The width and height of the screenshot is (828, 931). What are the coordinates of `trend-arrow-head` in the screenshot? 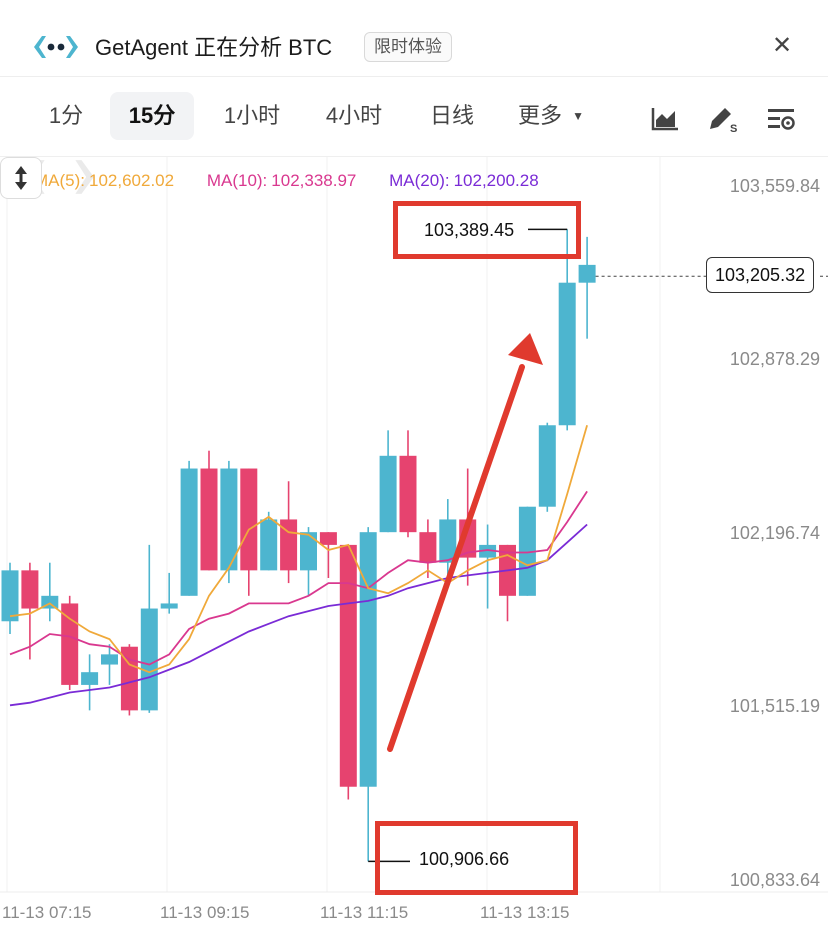 It's located at (525, 349).